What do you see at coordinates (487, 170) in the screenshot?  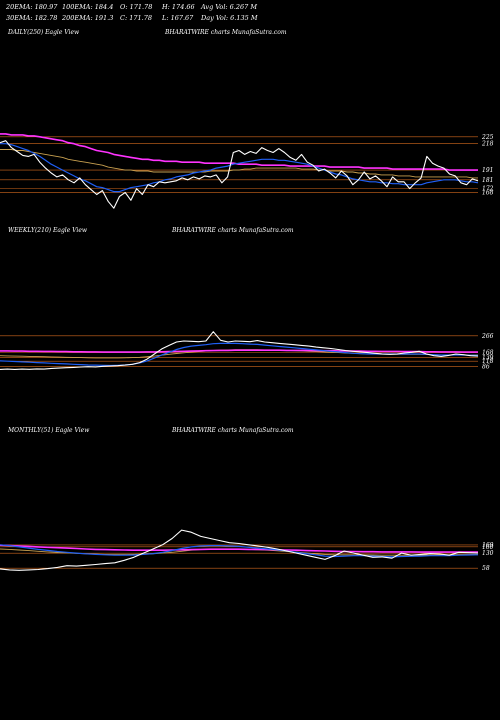 I see `daily-level-label: 191` at bounding box center [487, 170].